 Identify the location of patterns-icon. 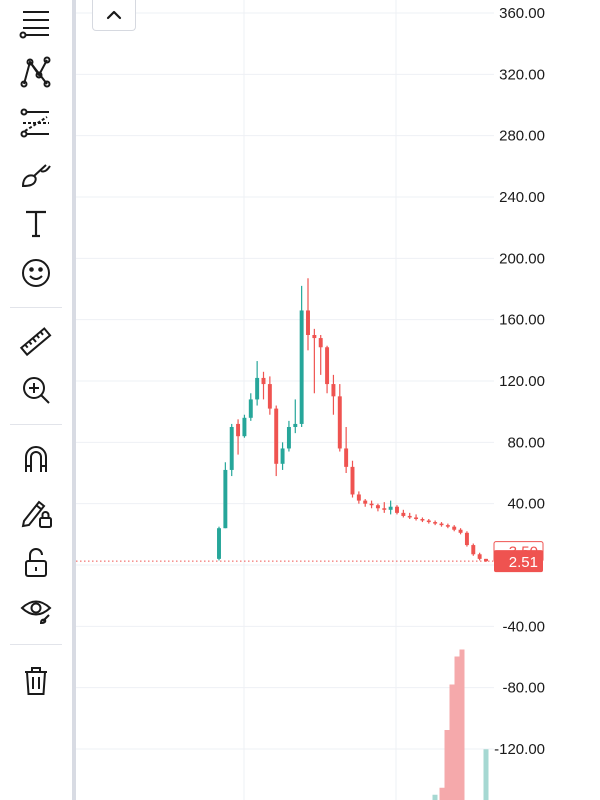
(35, 72).